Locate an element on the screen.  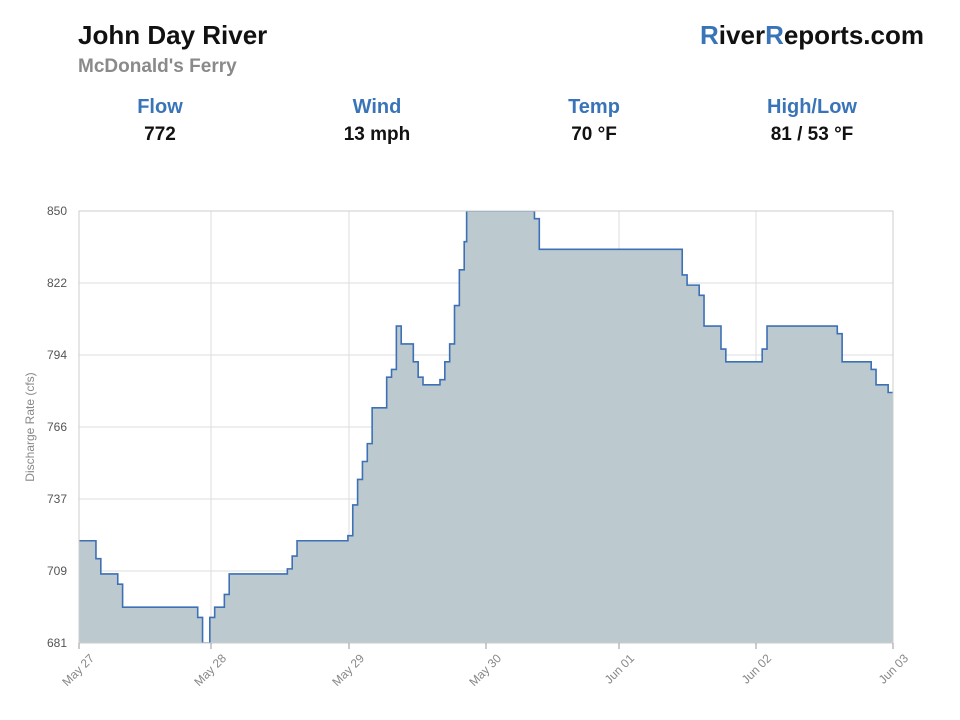
stat-temp: Temp 70 °F is located at coordinates (594, 121).